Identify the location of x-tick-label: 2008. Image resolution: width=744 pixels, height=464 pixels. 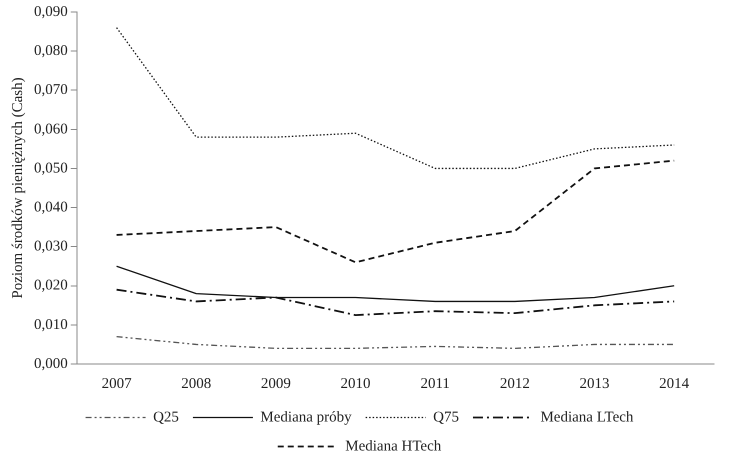
(196, 384).